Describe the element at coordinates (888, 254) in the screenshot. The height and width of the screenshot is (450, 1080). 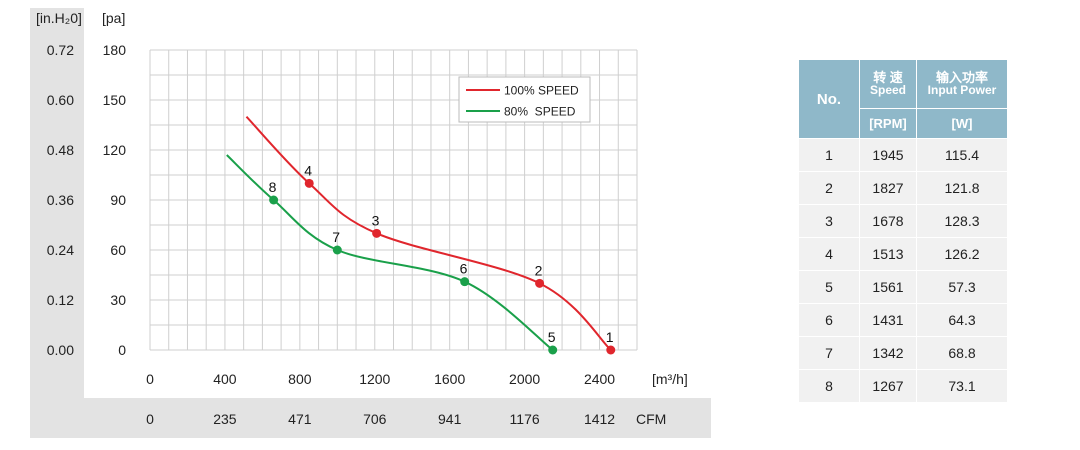
I see `cell-rpm: 1513` at that location.